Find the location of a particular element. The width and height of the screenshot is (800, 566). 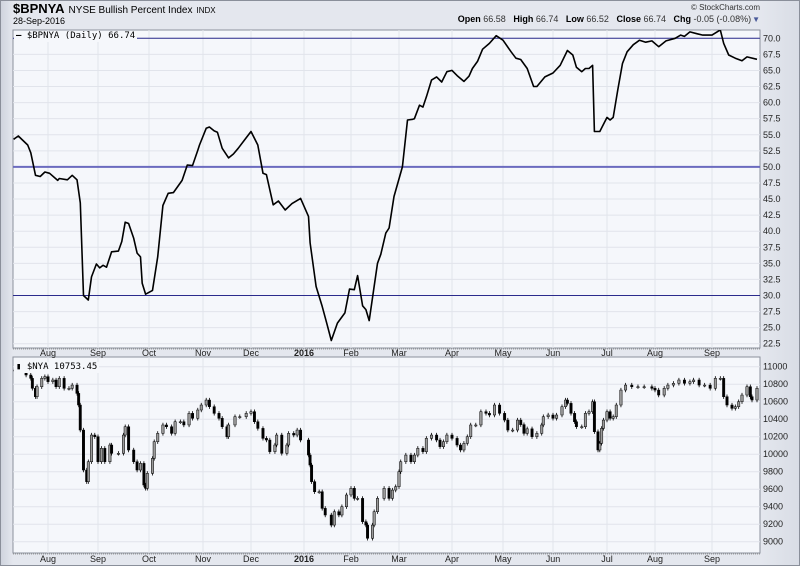

open-label: Open is located at coordinates (469, 19).